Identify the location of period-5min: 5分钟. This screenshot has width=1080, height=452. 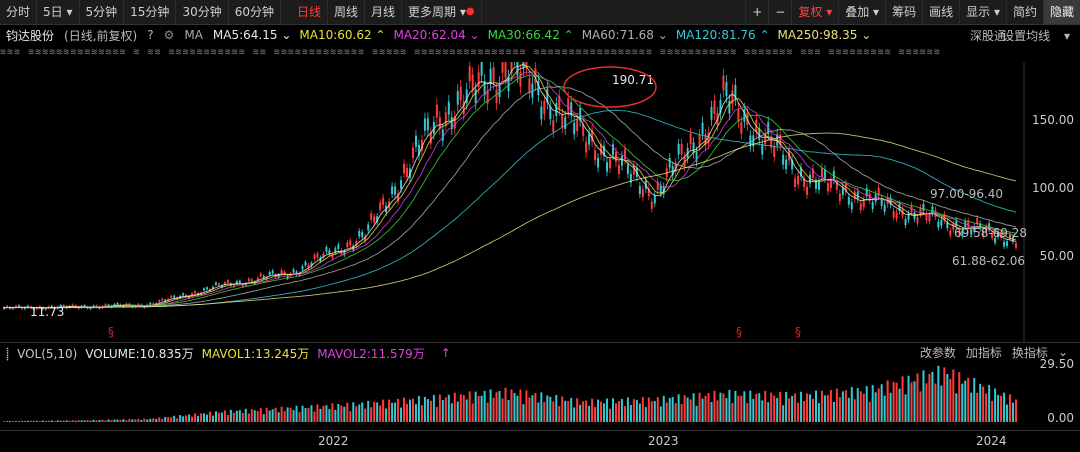
(102, 12).